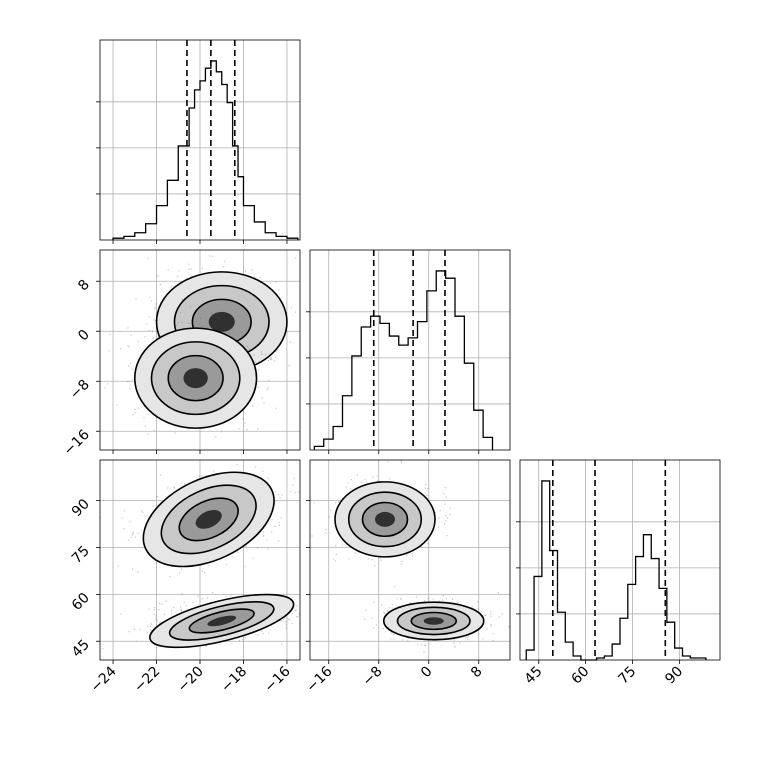 The width and height of the screenshot is (760, 760). What do you see at coordinates (81, 602) in the screenshot?
I see `y-tick-label-p3: 60` at bounding box center [81, 602].